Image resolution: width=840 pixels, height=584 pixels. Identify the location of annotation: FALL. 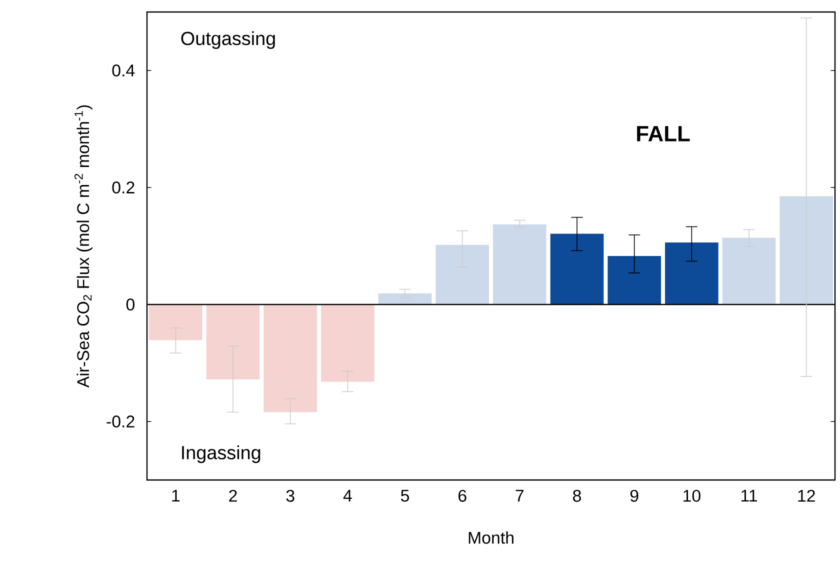
(663, 134).